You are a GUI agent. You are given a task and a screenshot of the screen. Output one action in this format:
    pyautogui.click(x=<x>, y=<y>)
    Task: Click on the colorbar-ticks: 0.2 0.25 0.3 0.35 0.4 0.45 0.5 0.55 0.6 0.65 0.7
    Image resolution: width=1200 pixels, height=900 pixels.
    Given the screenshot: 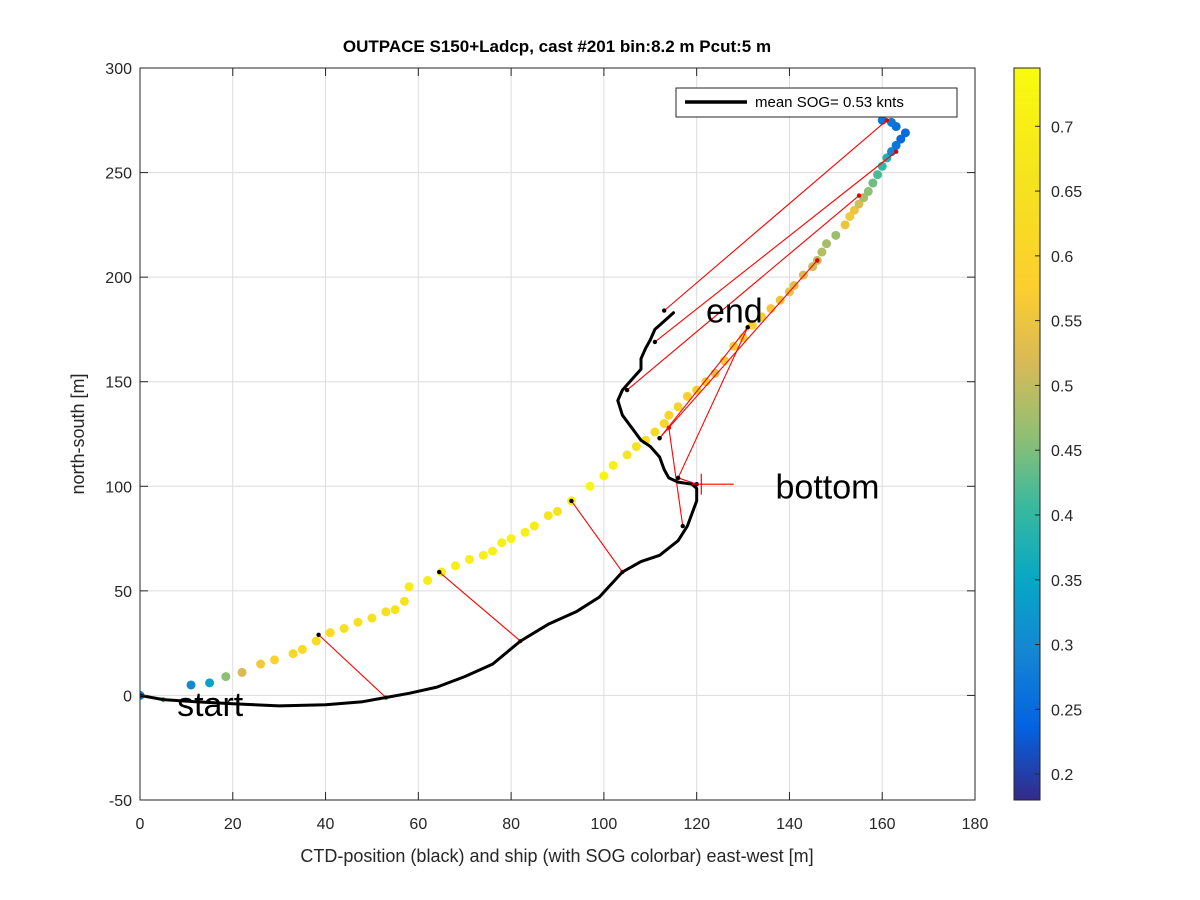 What is the action you would take?
    pyautogui.click(x=1058, y=451)
    